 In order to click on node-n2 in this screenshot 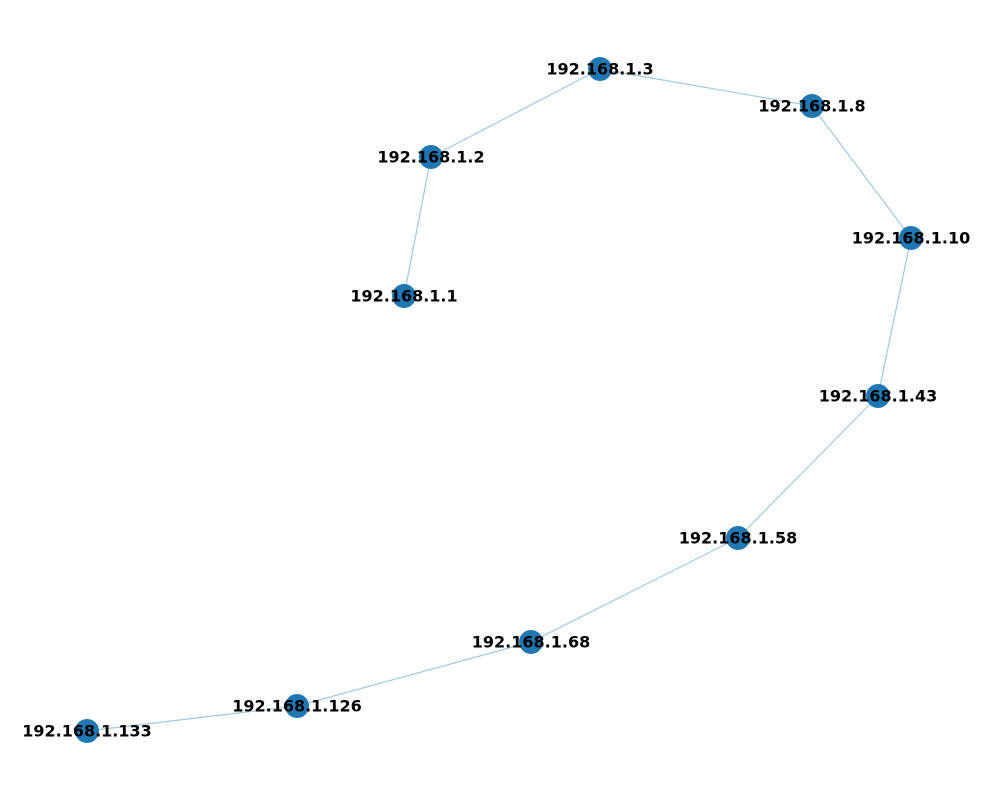, I will do `click(431, 157)`.